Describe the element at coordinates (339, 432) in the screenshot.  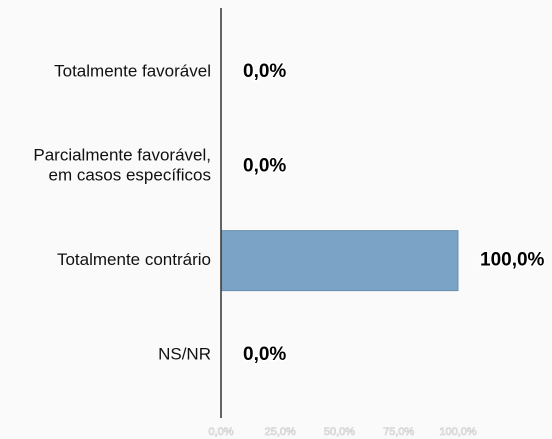
I see `x-tick-label: 50,0%` at that location.